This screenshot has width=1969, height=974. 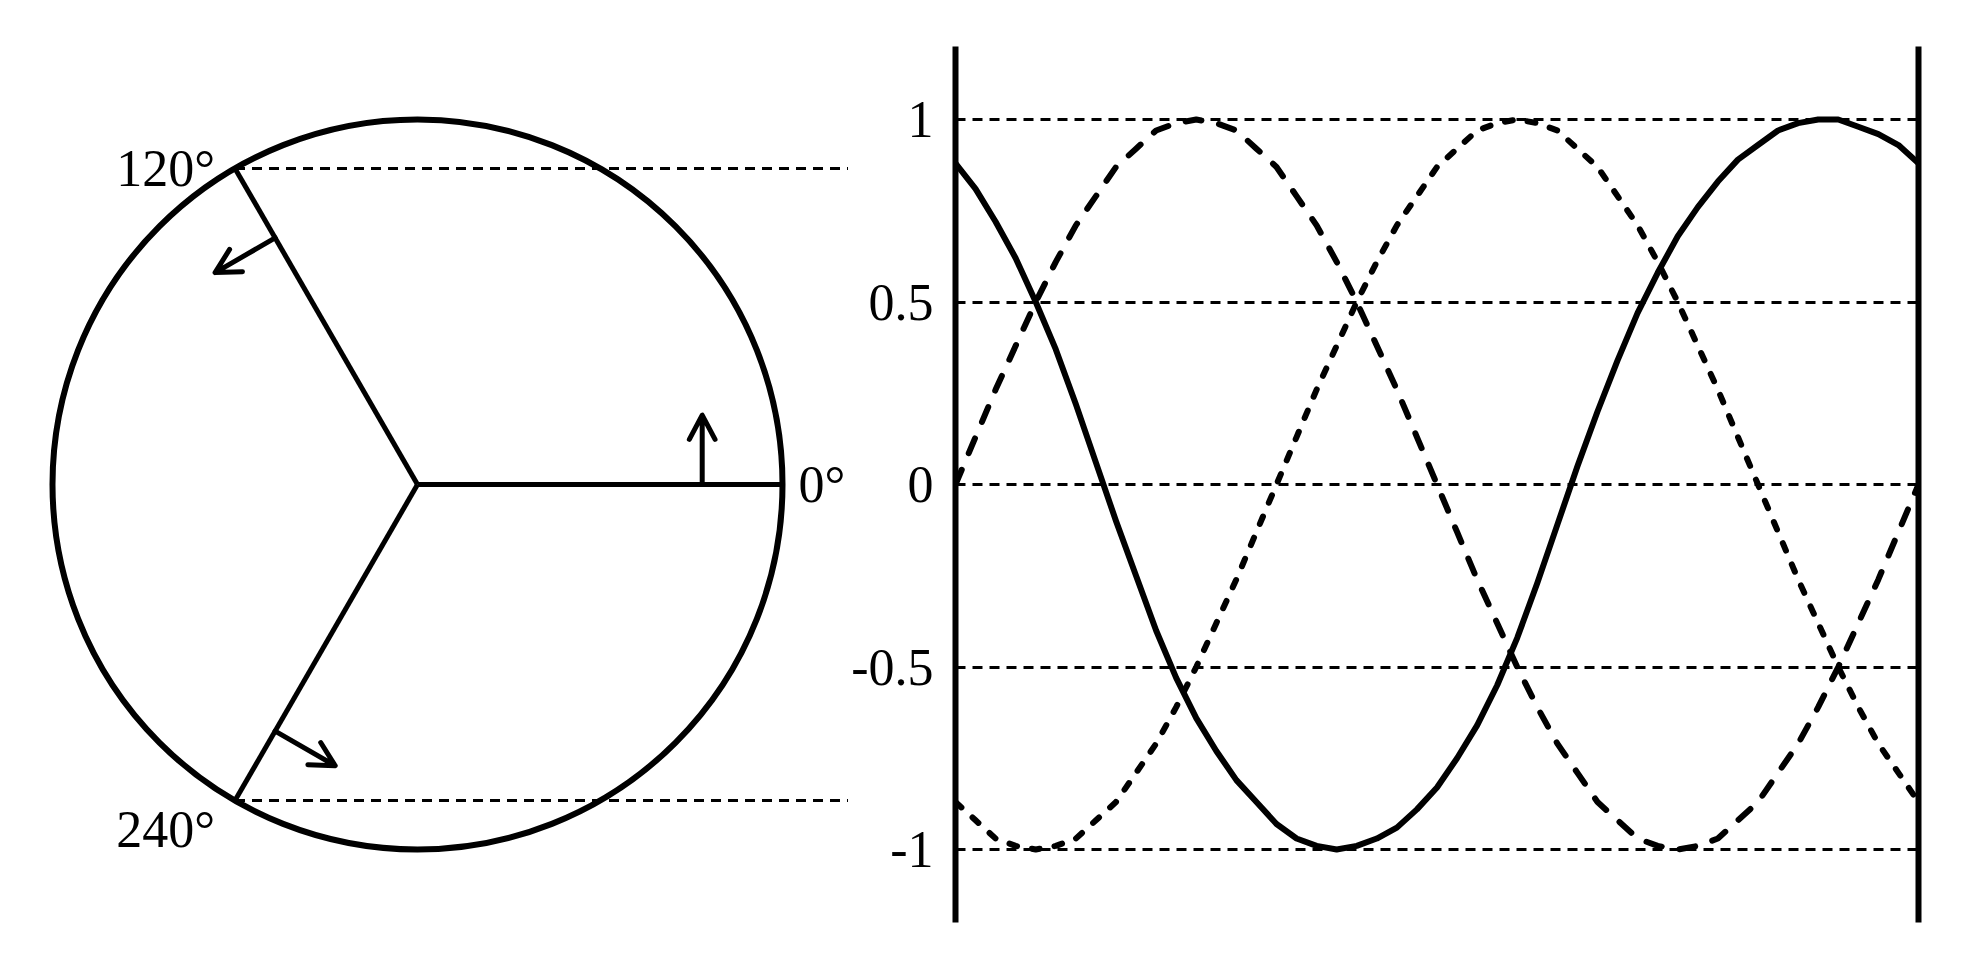 I want to click on text: 0°, so click(x=822, y=484).